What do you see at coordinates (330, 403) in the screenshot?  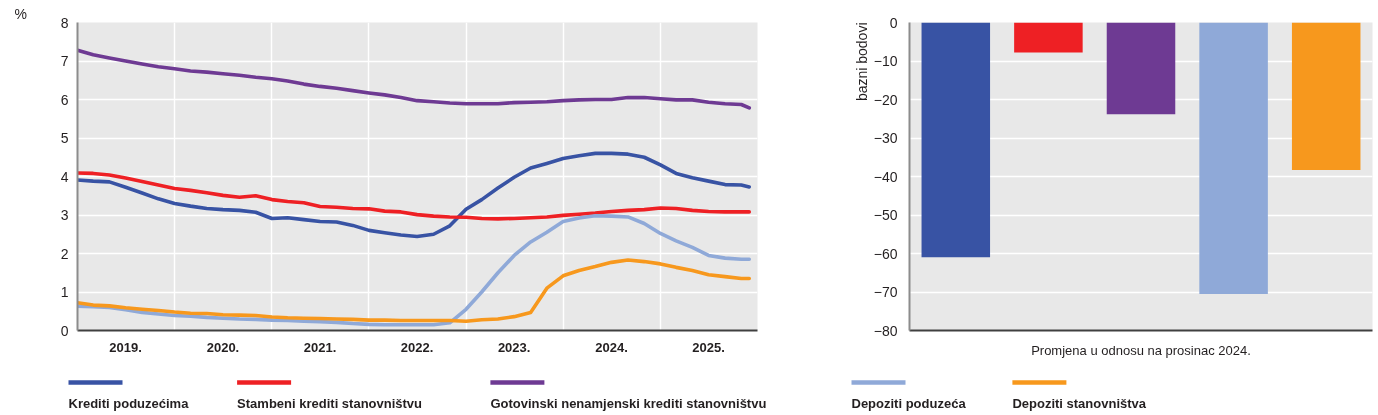 I see `legend-label: Stambeni krediti stanovništvu` at bounding box center [330, 403].